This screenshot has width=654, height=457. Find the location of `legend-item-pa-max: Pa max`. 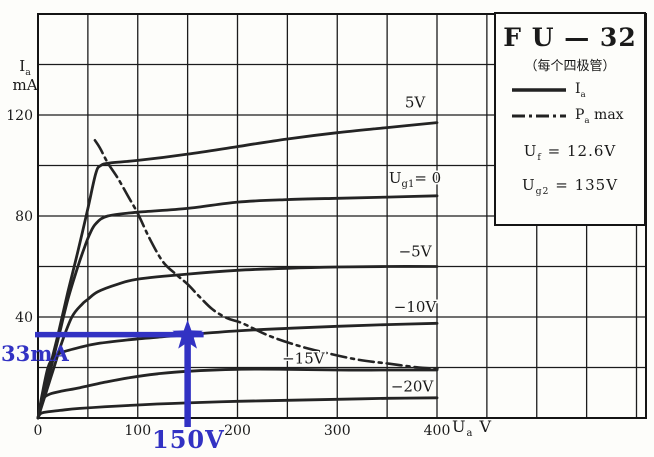

legend-item-pa-max: Pa max is located at coordinates (577, 116).